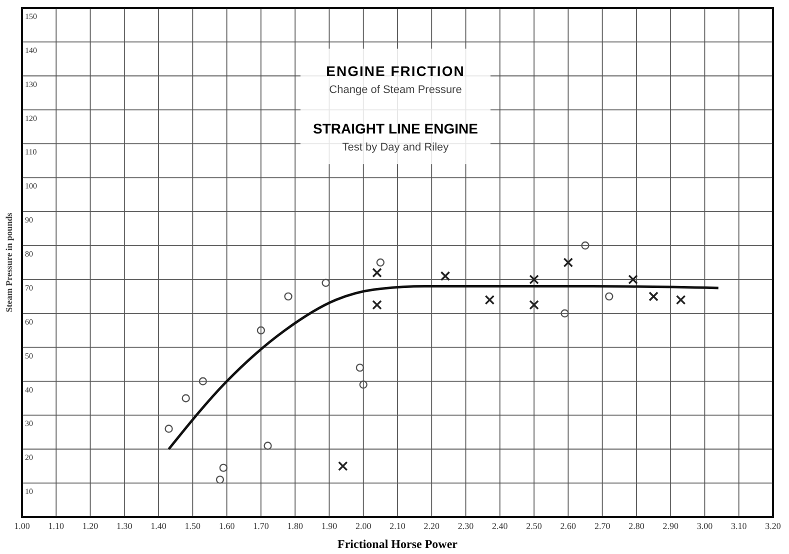 Image resolution: width=789 pixels, height=554 pixels. I want to click on y-tick-label: 30, so click(29, 423).